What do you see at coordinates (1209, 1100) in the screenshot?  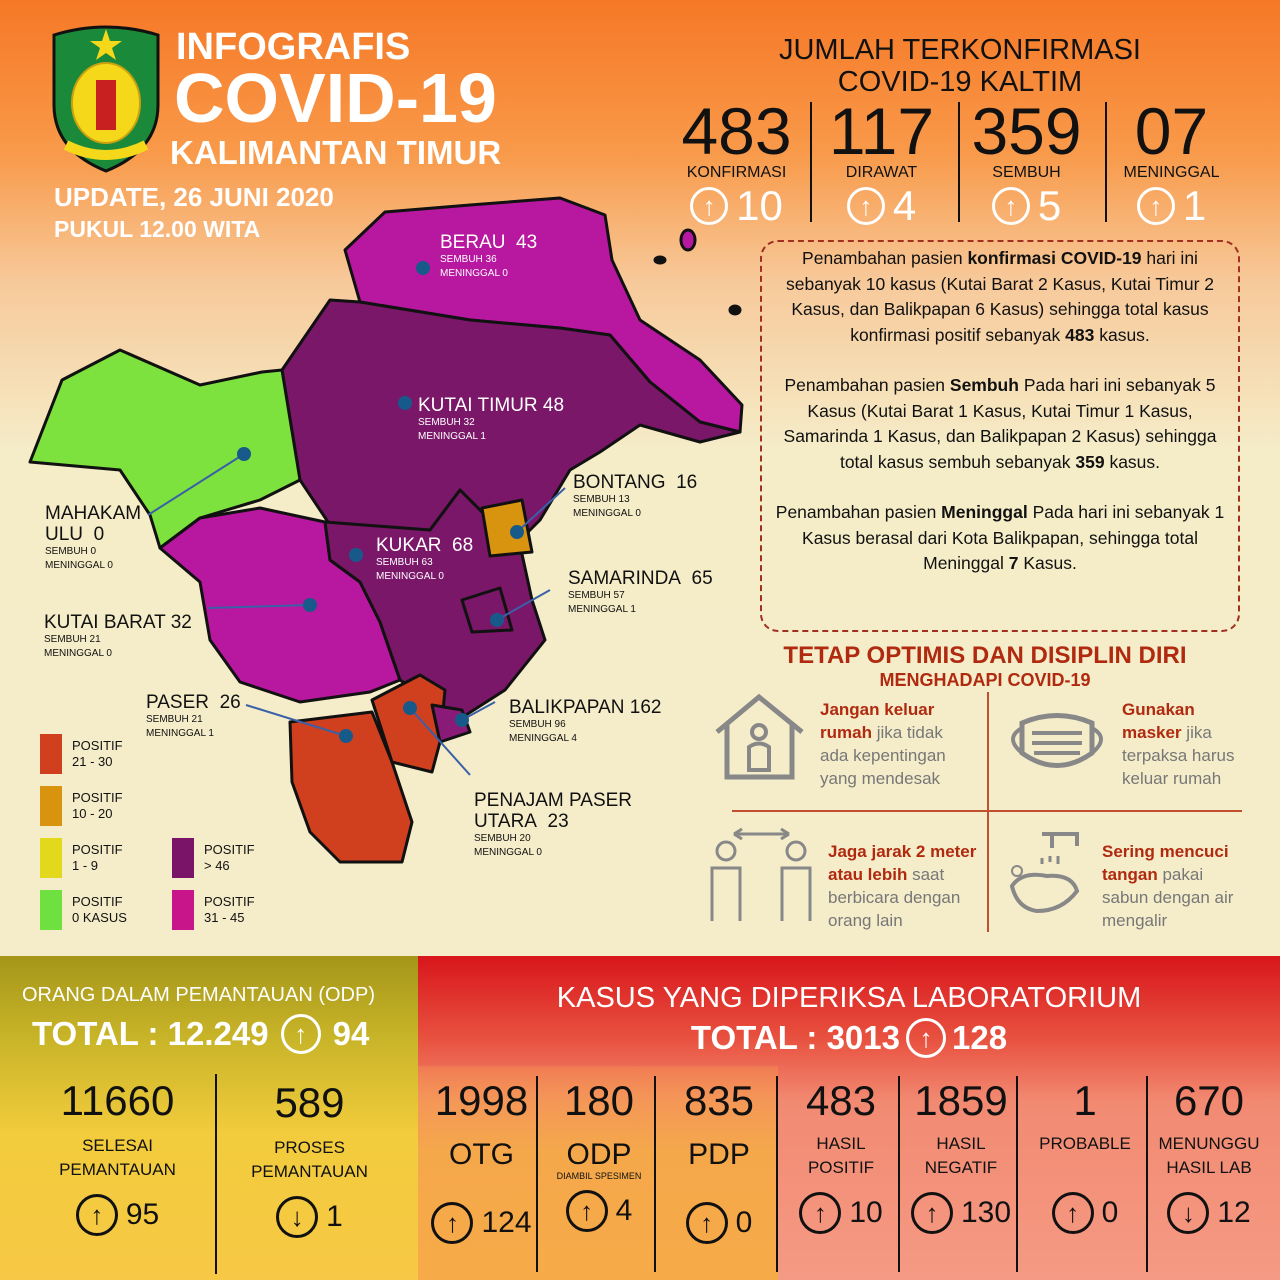 I see `lab-value: 670` at bounding box center [1209, 1100].